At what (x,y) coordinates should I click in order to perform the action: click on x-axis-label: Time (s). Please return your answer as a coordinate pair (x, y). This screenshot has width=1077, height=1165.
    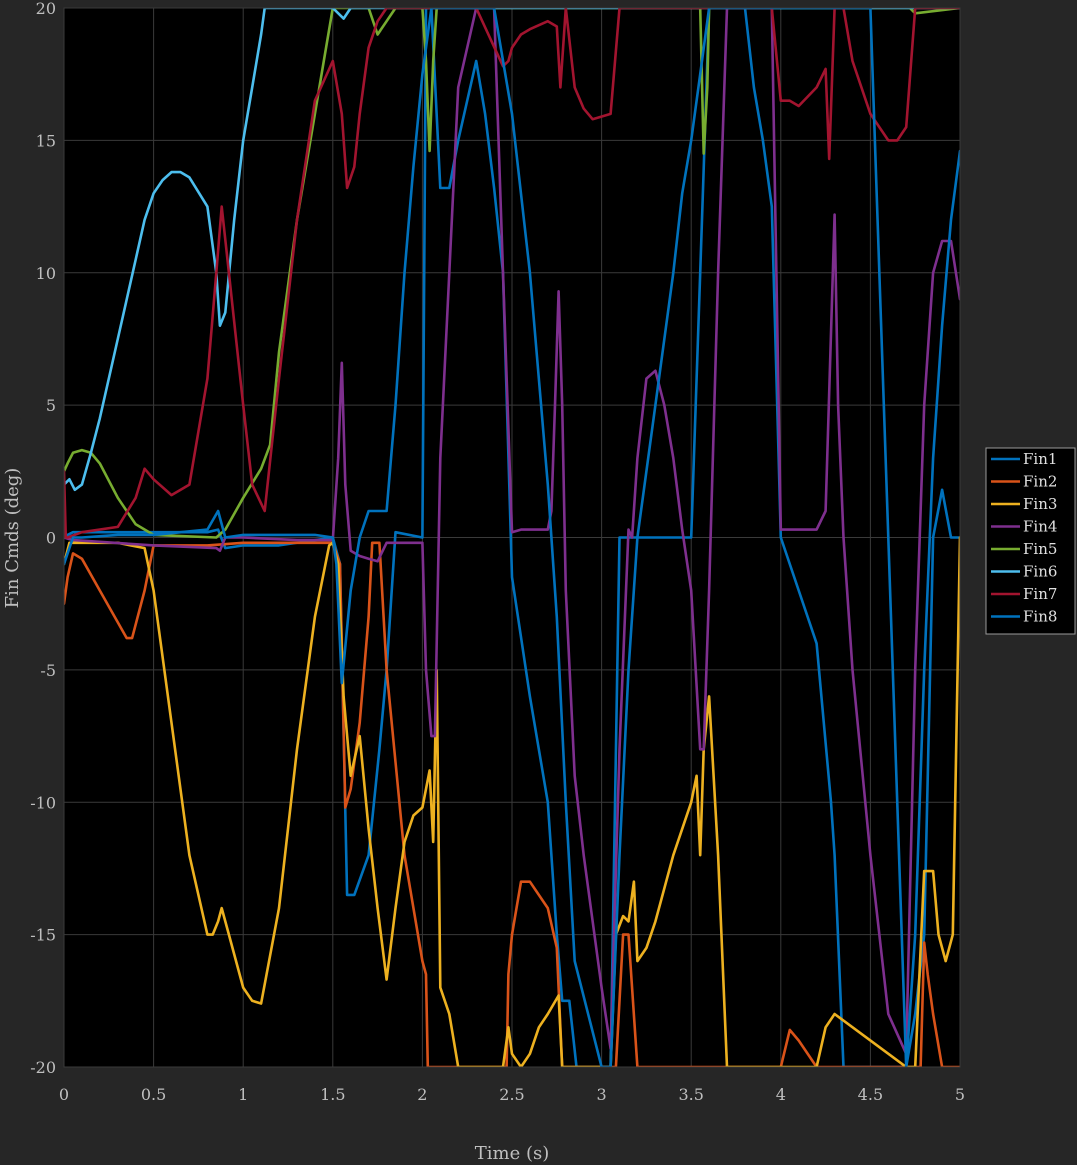
    Looking at the image, I should click on (512, 1153).